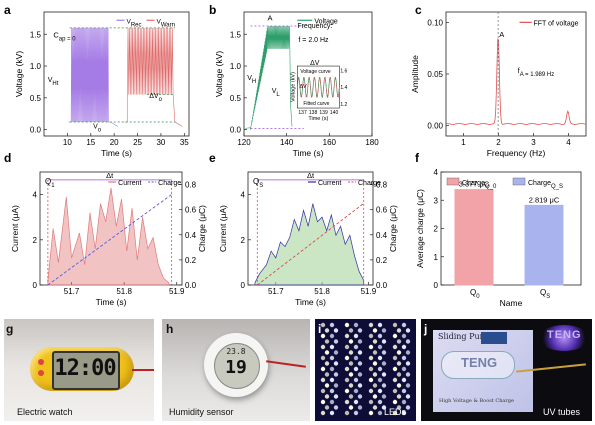 The width and height of the screenshot is (595, 425). I want to click on inset-x-tick-label: 140, so click(334, 113).